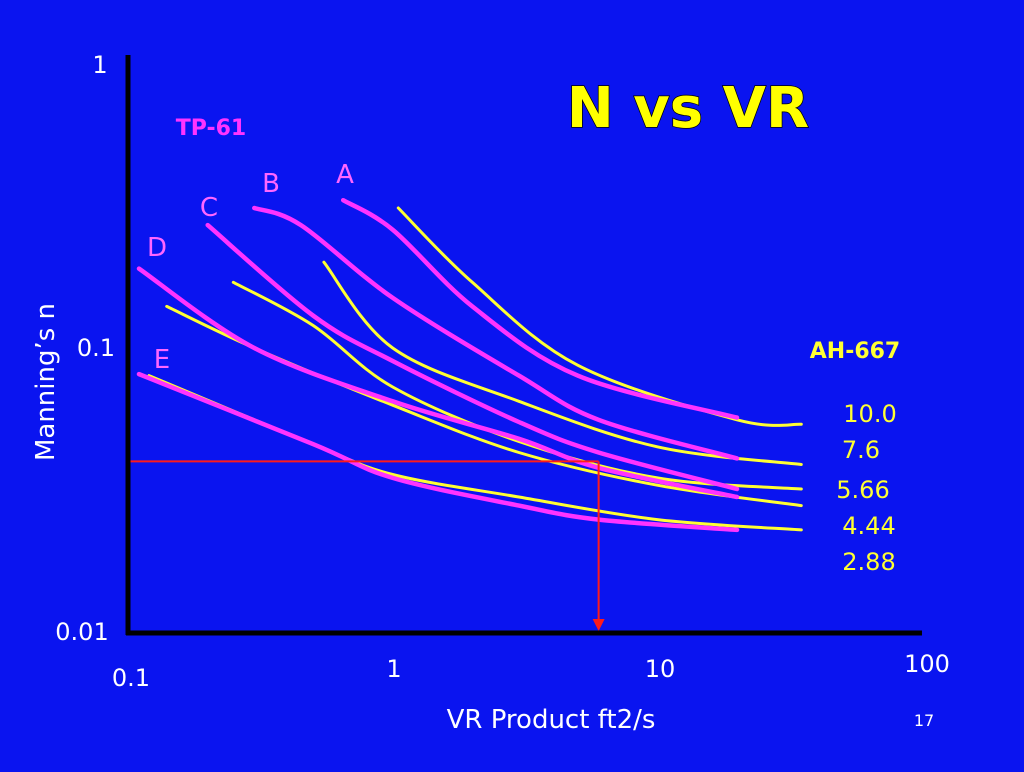  Describe the element at coordinates (868, 526) in the screenshot. I see `ah667-value-4.44: 4.44` at that location.